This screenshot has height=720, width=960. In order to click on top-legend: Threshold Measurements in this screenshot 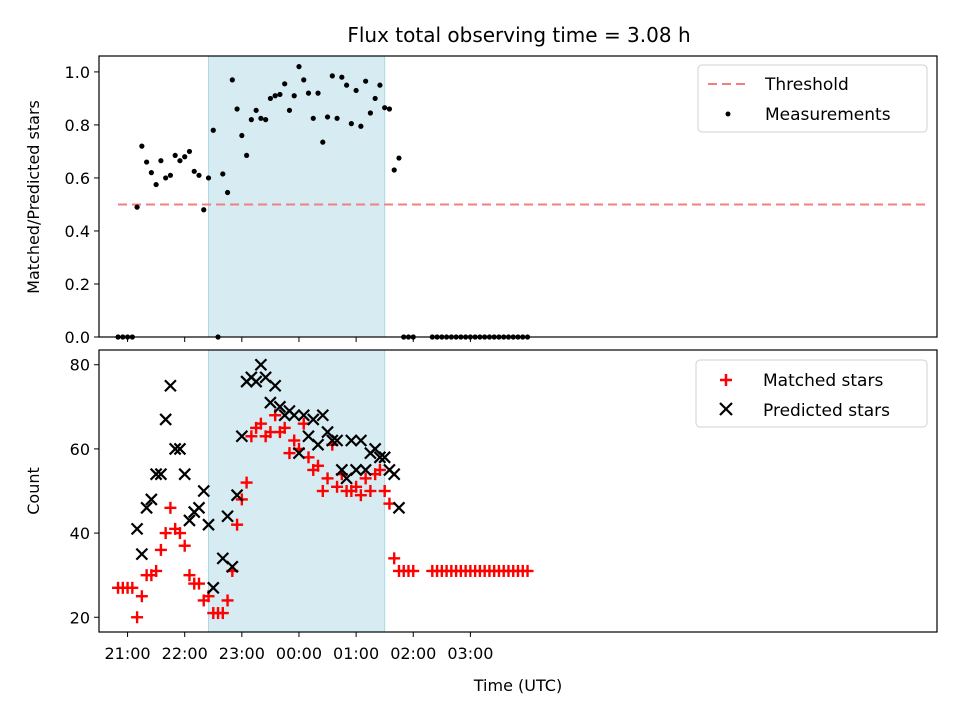, I will do `click(812, 98)`.